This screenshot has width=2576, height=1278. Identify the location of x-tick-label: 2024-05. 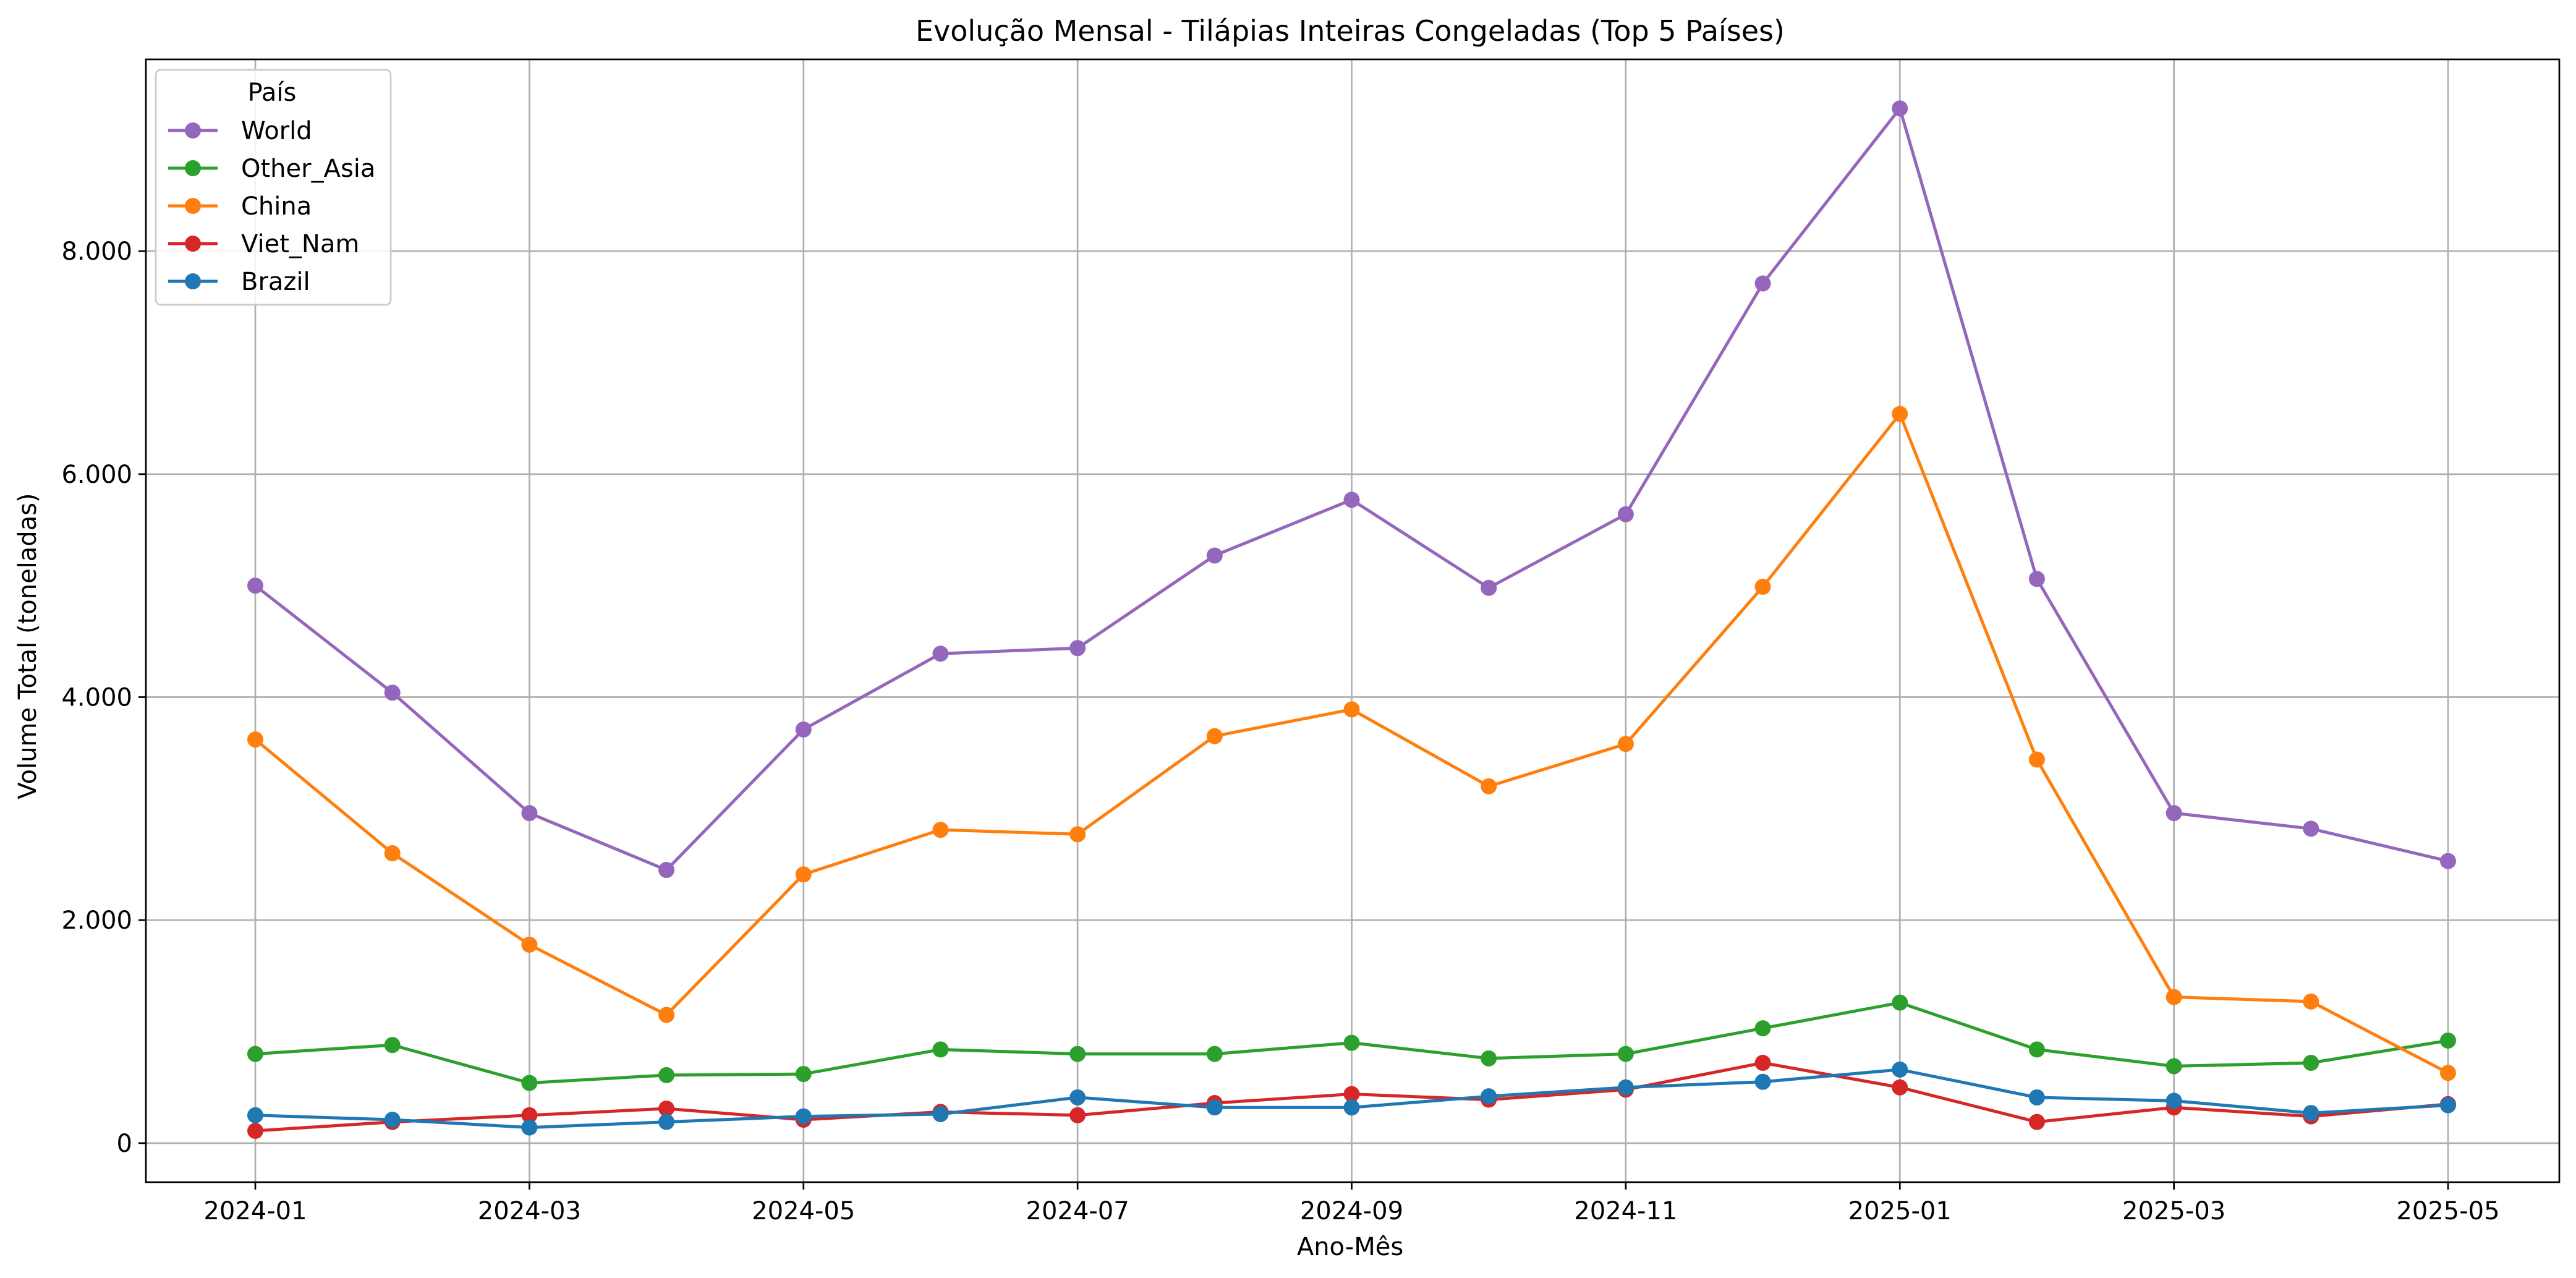
(803, 1211).